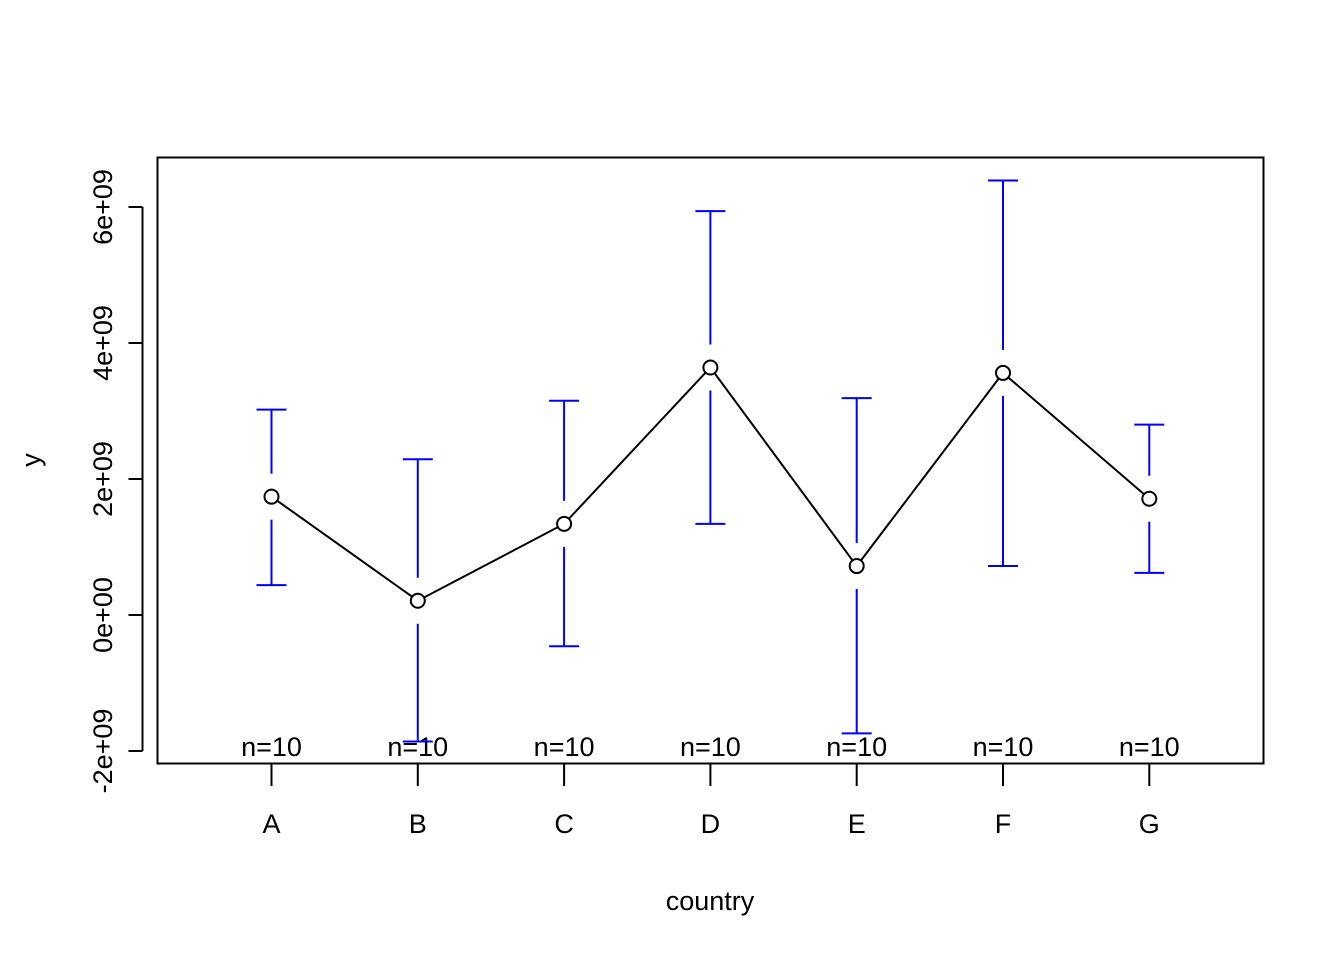 The height and width of the screenshot is (960, 1344). I want to click on y-tick-label: 2e+09, so click(103, 479).